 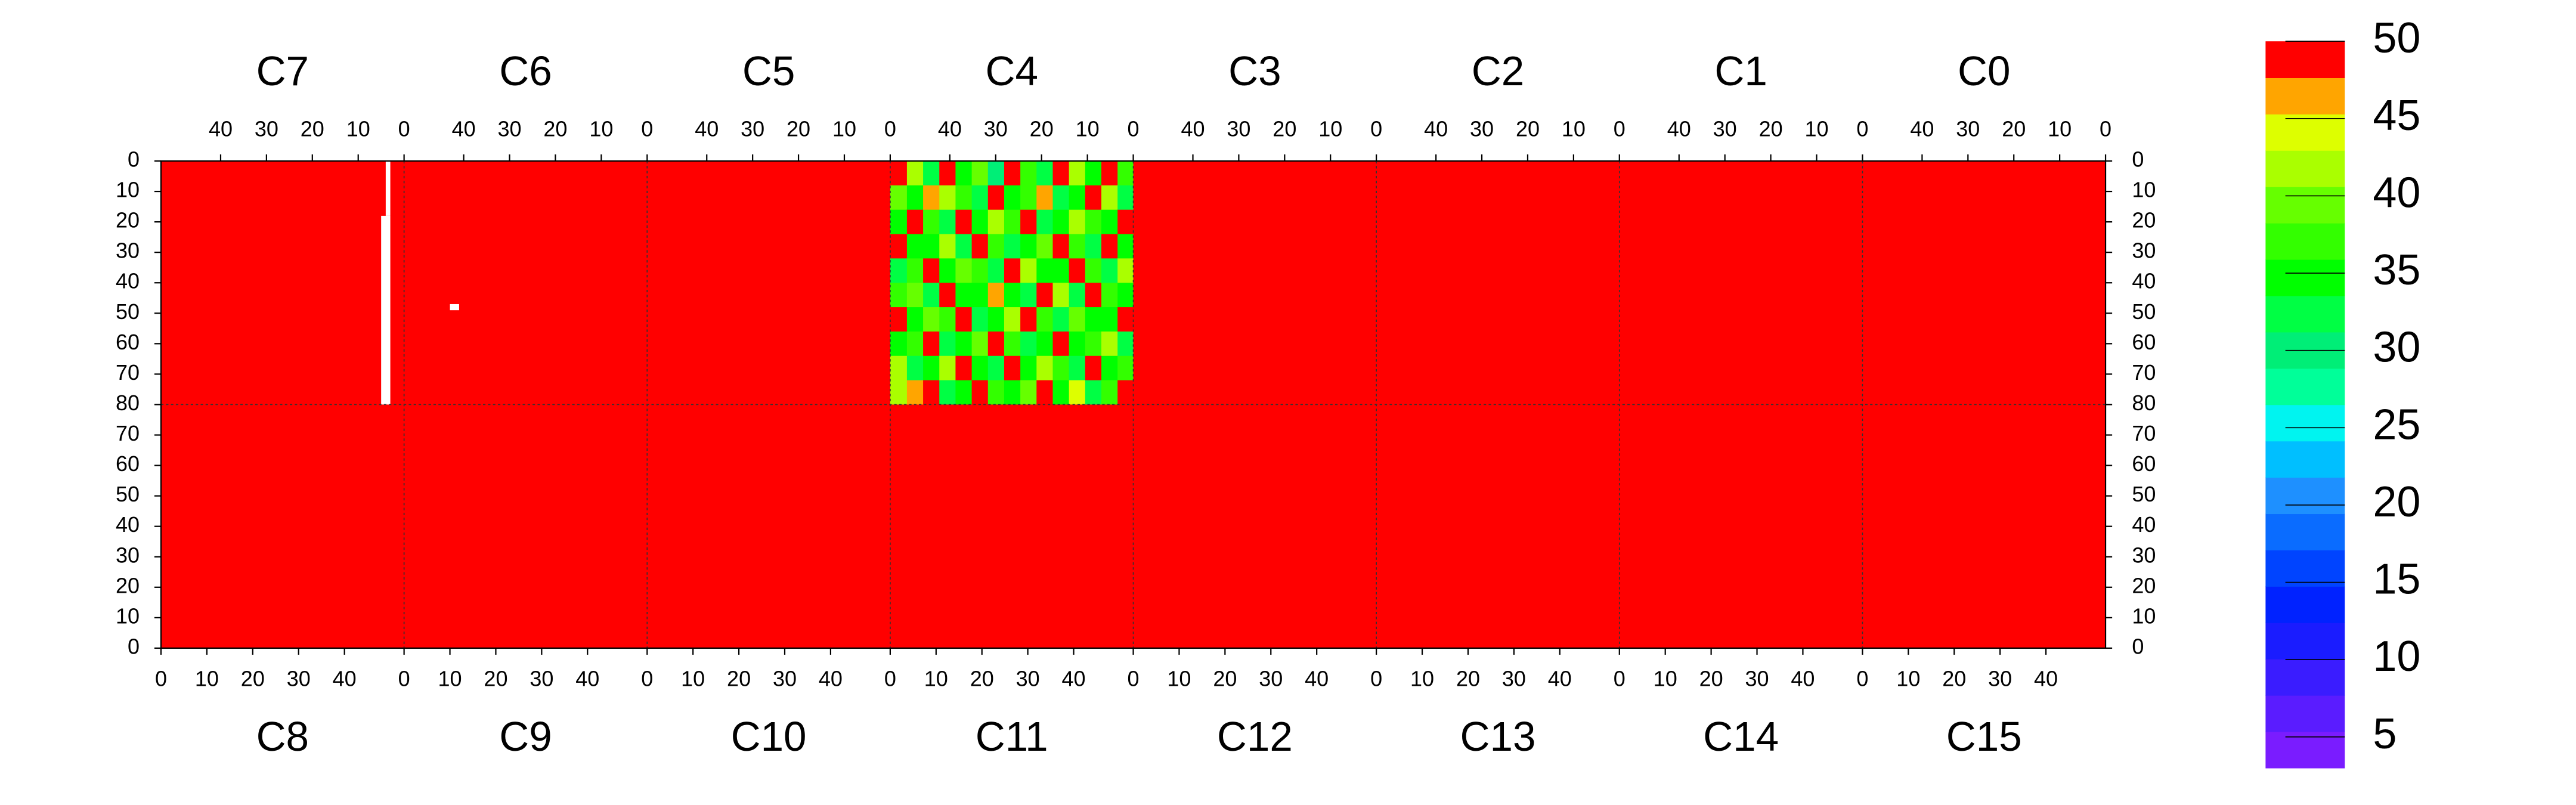 What do you see at coordinates (128, 312) in the screenshot?
I see `y-tick-label: 50` at bounding box center [128, 312].